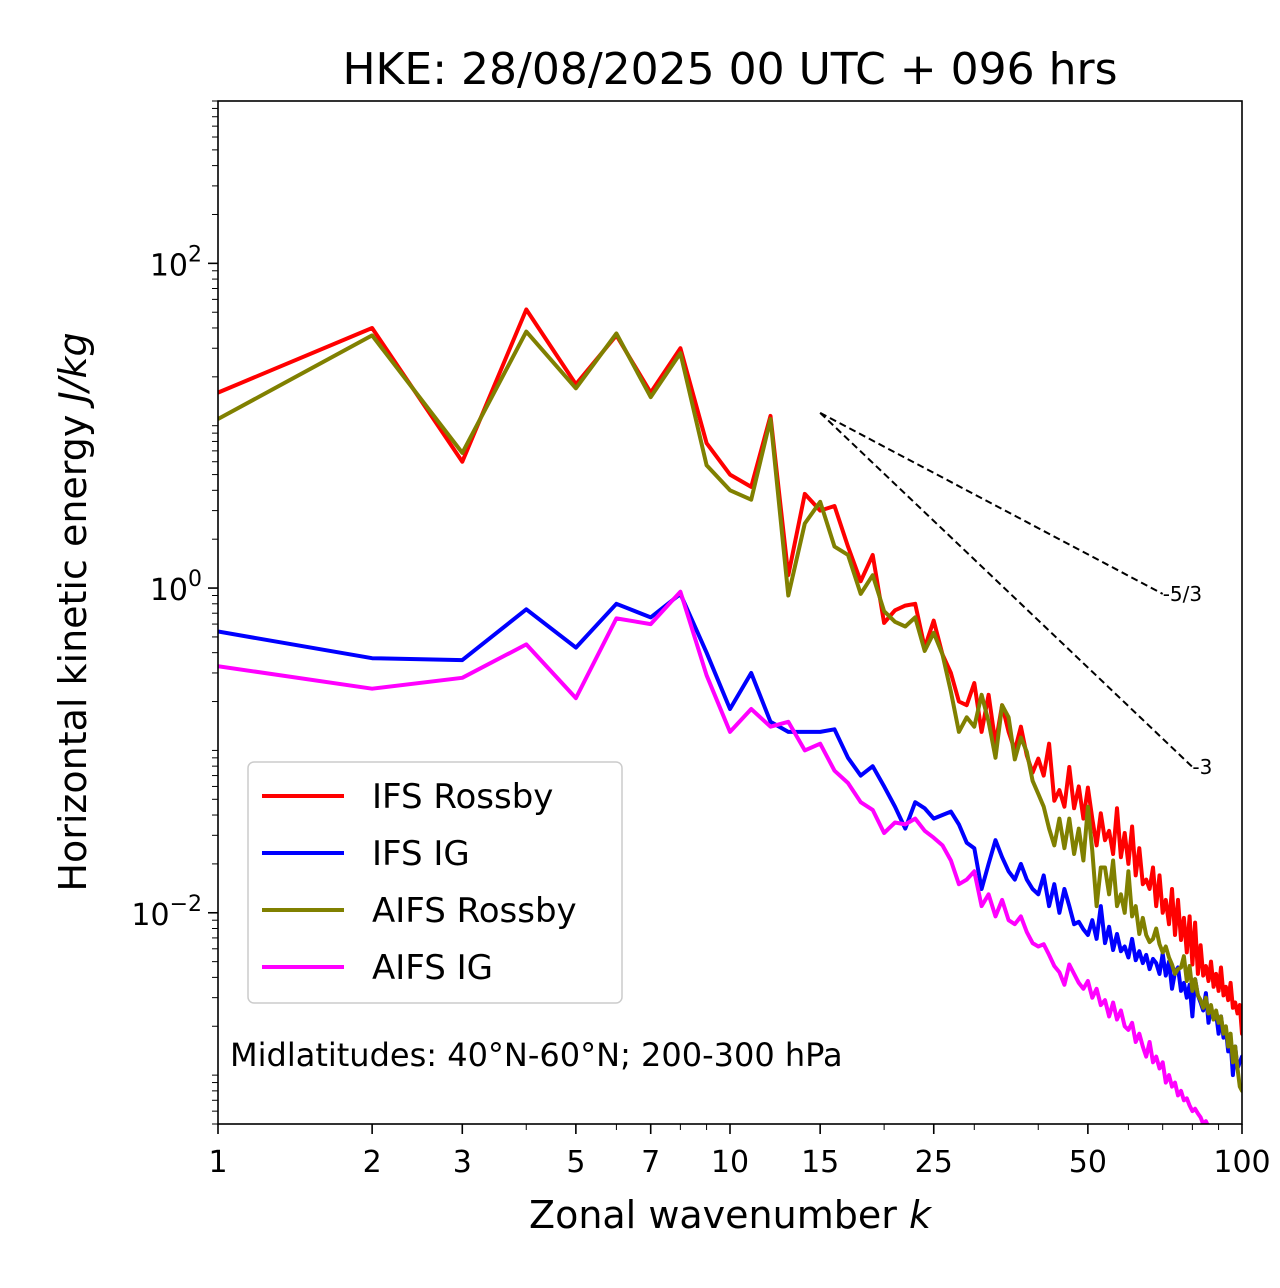 The image size is (1280, 1288). What do you see at coordinates (73, 647) in the screenshot?
I see `y-axis-label-main: Horizontal kinetic energy` at bounding box center [73, 647].